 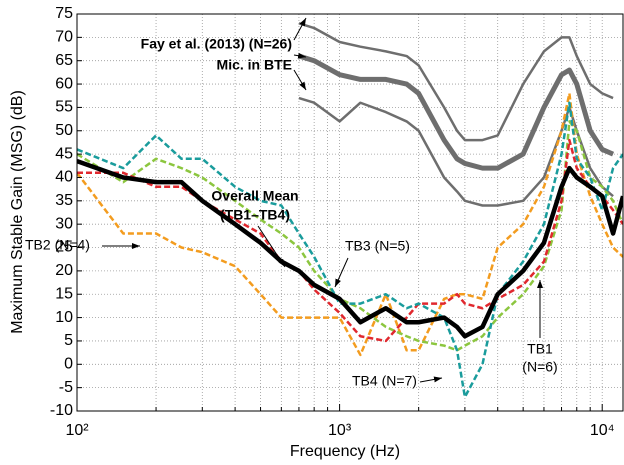 I want to click on y-tick-label: 40, so click(x=64, y=177).